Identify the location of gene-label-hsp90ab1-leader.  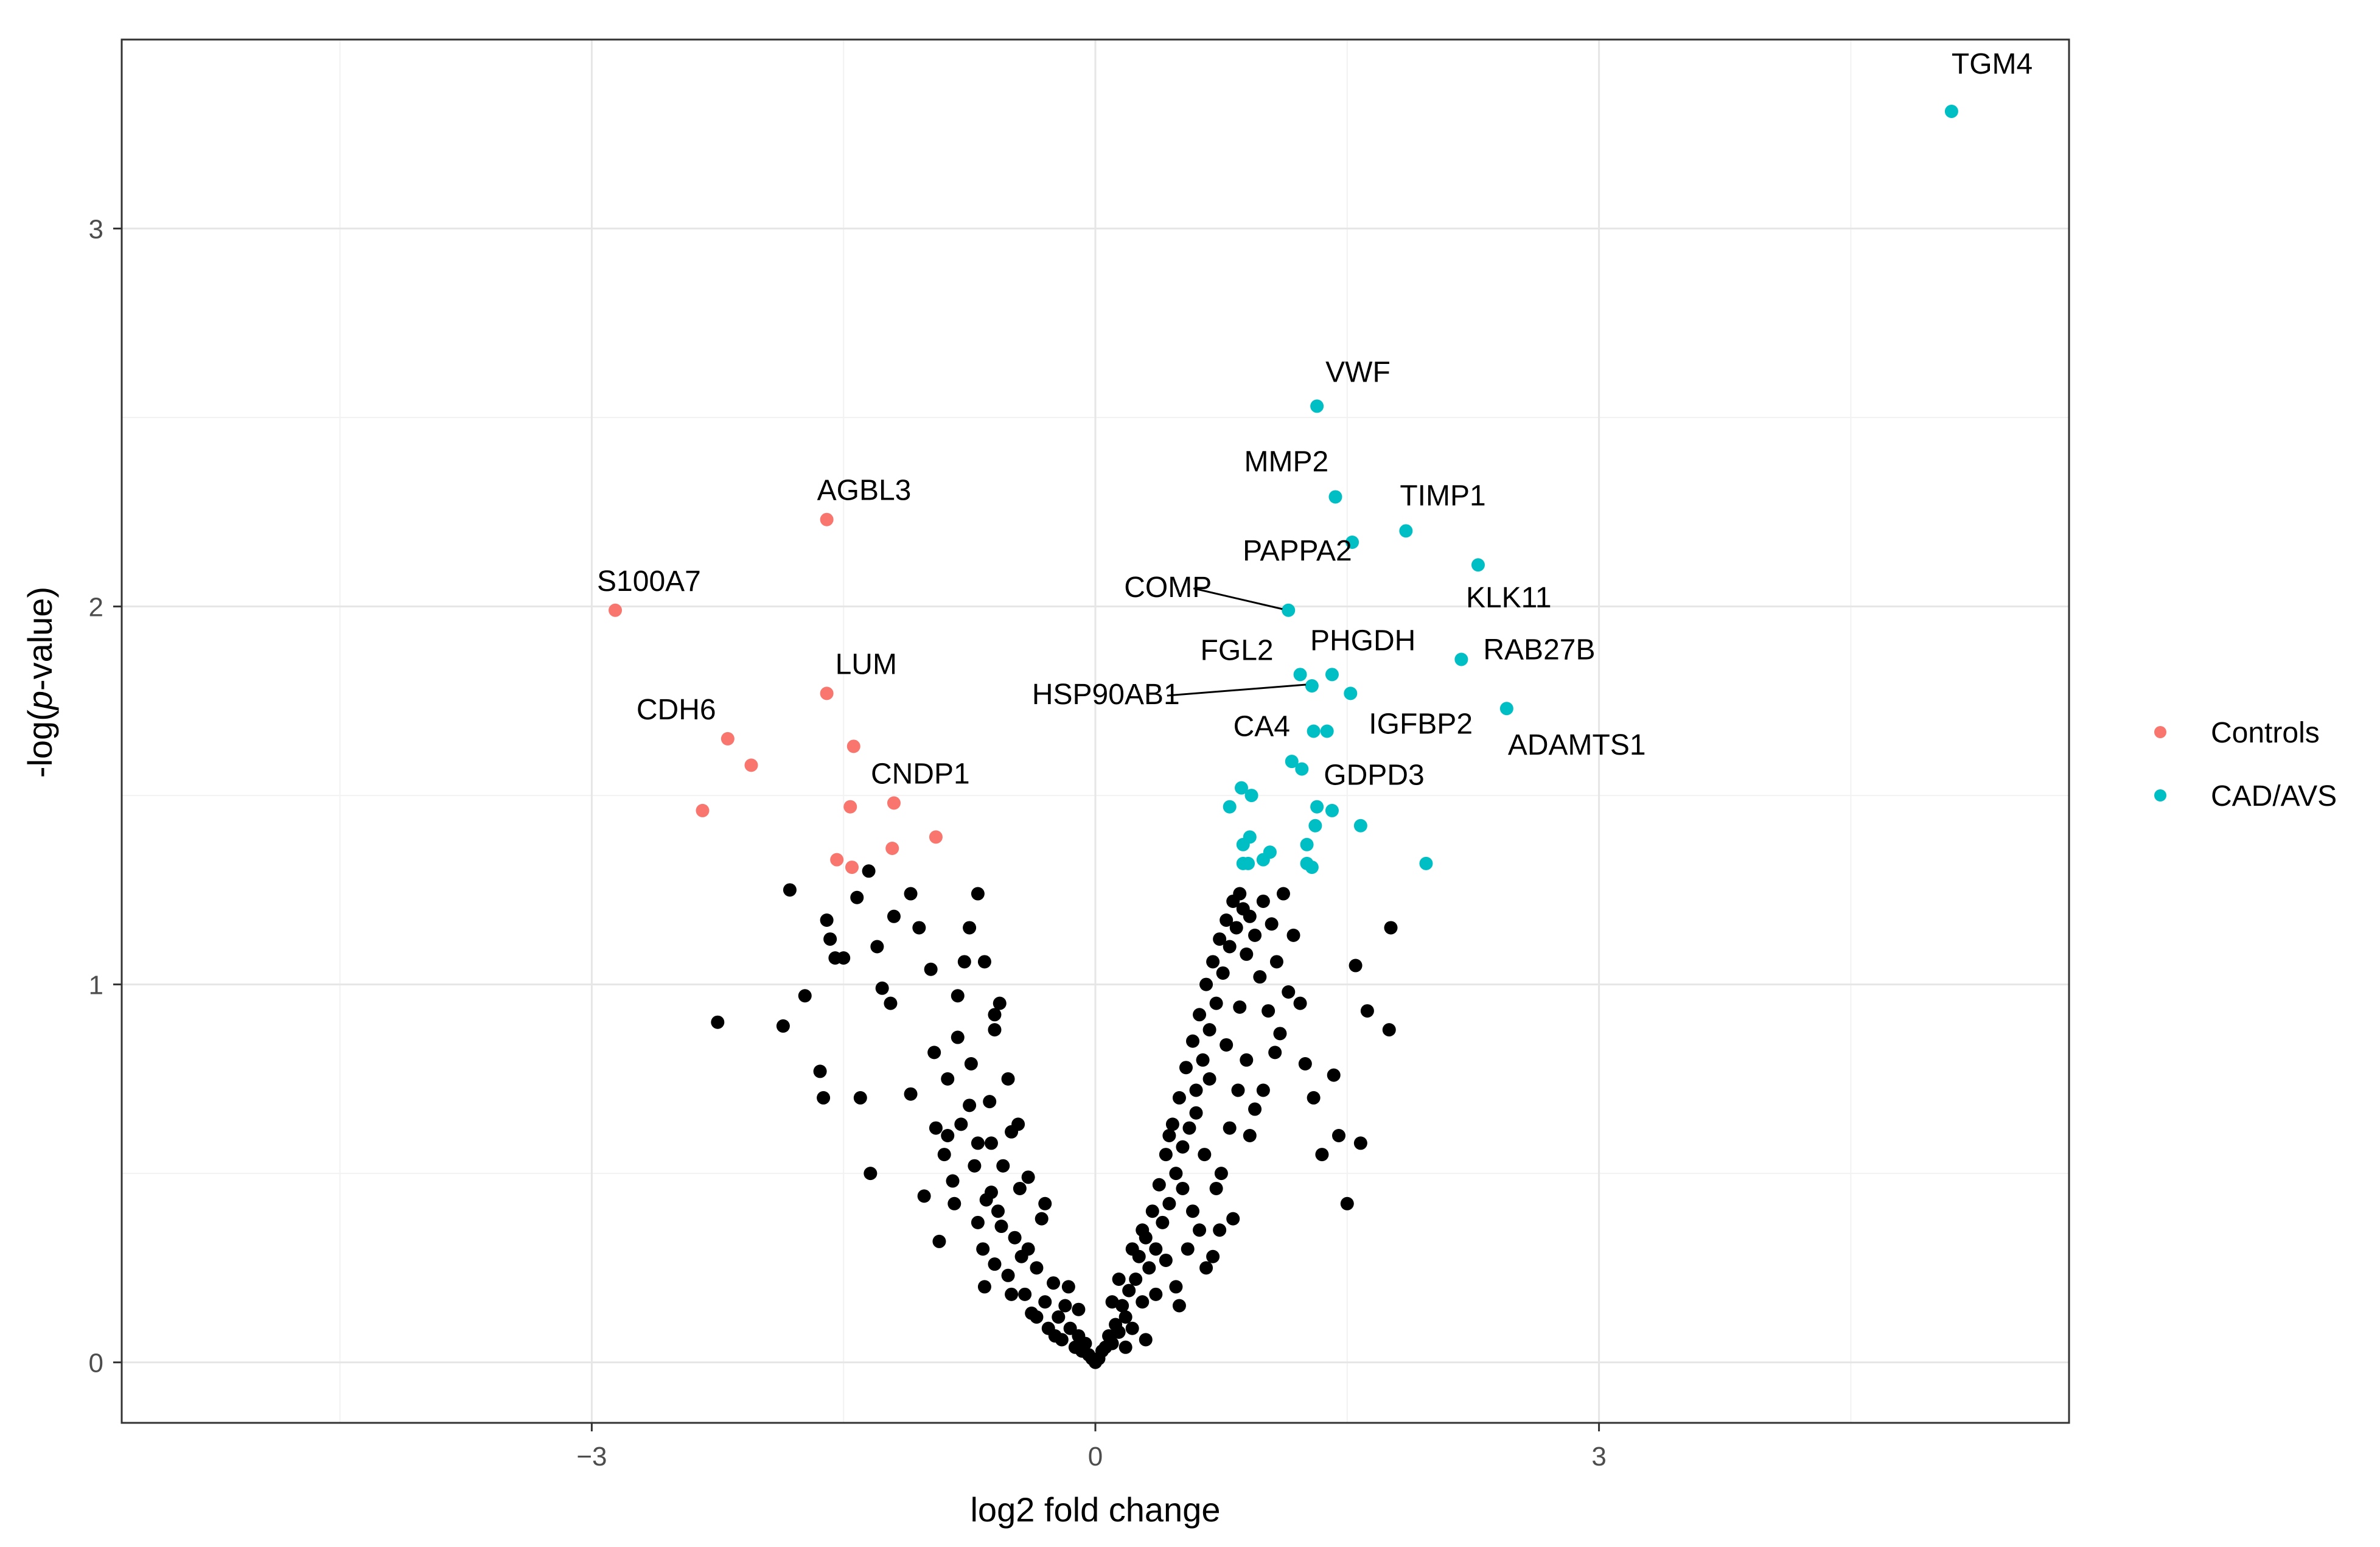
(1236, 690).